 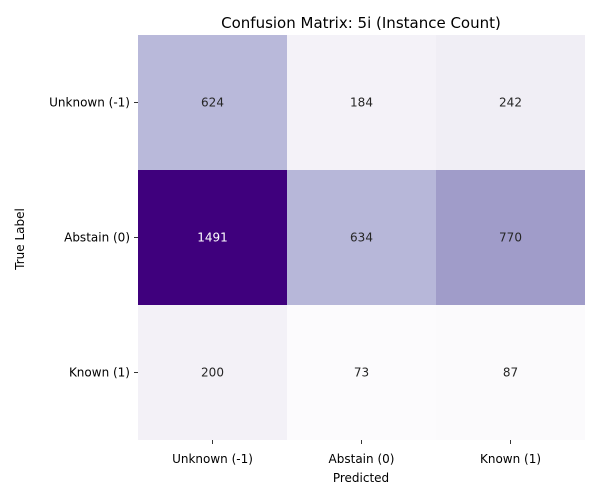 I want to click on x-tick-label: Unknown (-1), so click(x=212, y=459).